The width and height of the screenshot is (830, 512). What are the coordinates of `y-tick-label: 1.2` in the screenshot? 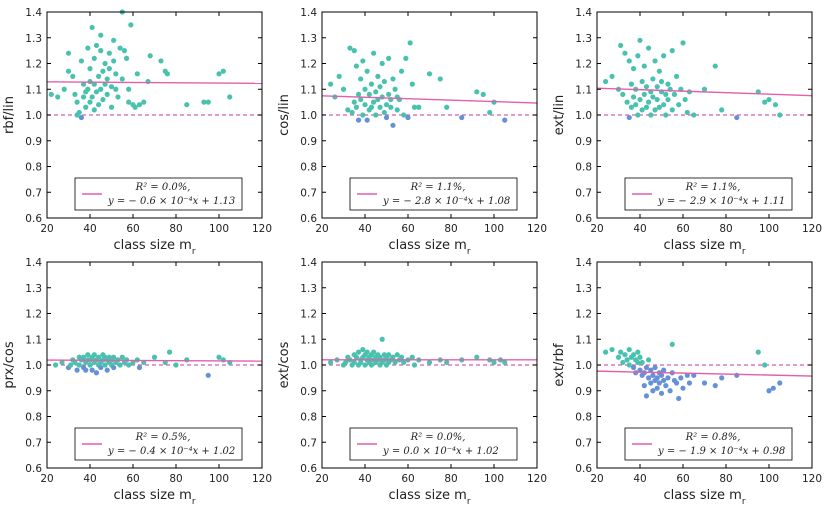 It's located at (33, 315).